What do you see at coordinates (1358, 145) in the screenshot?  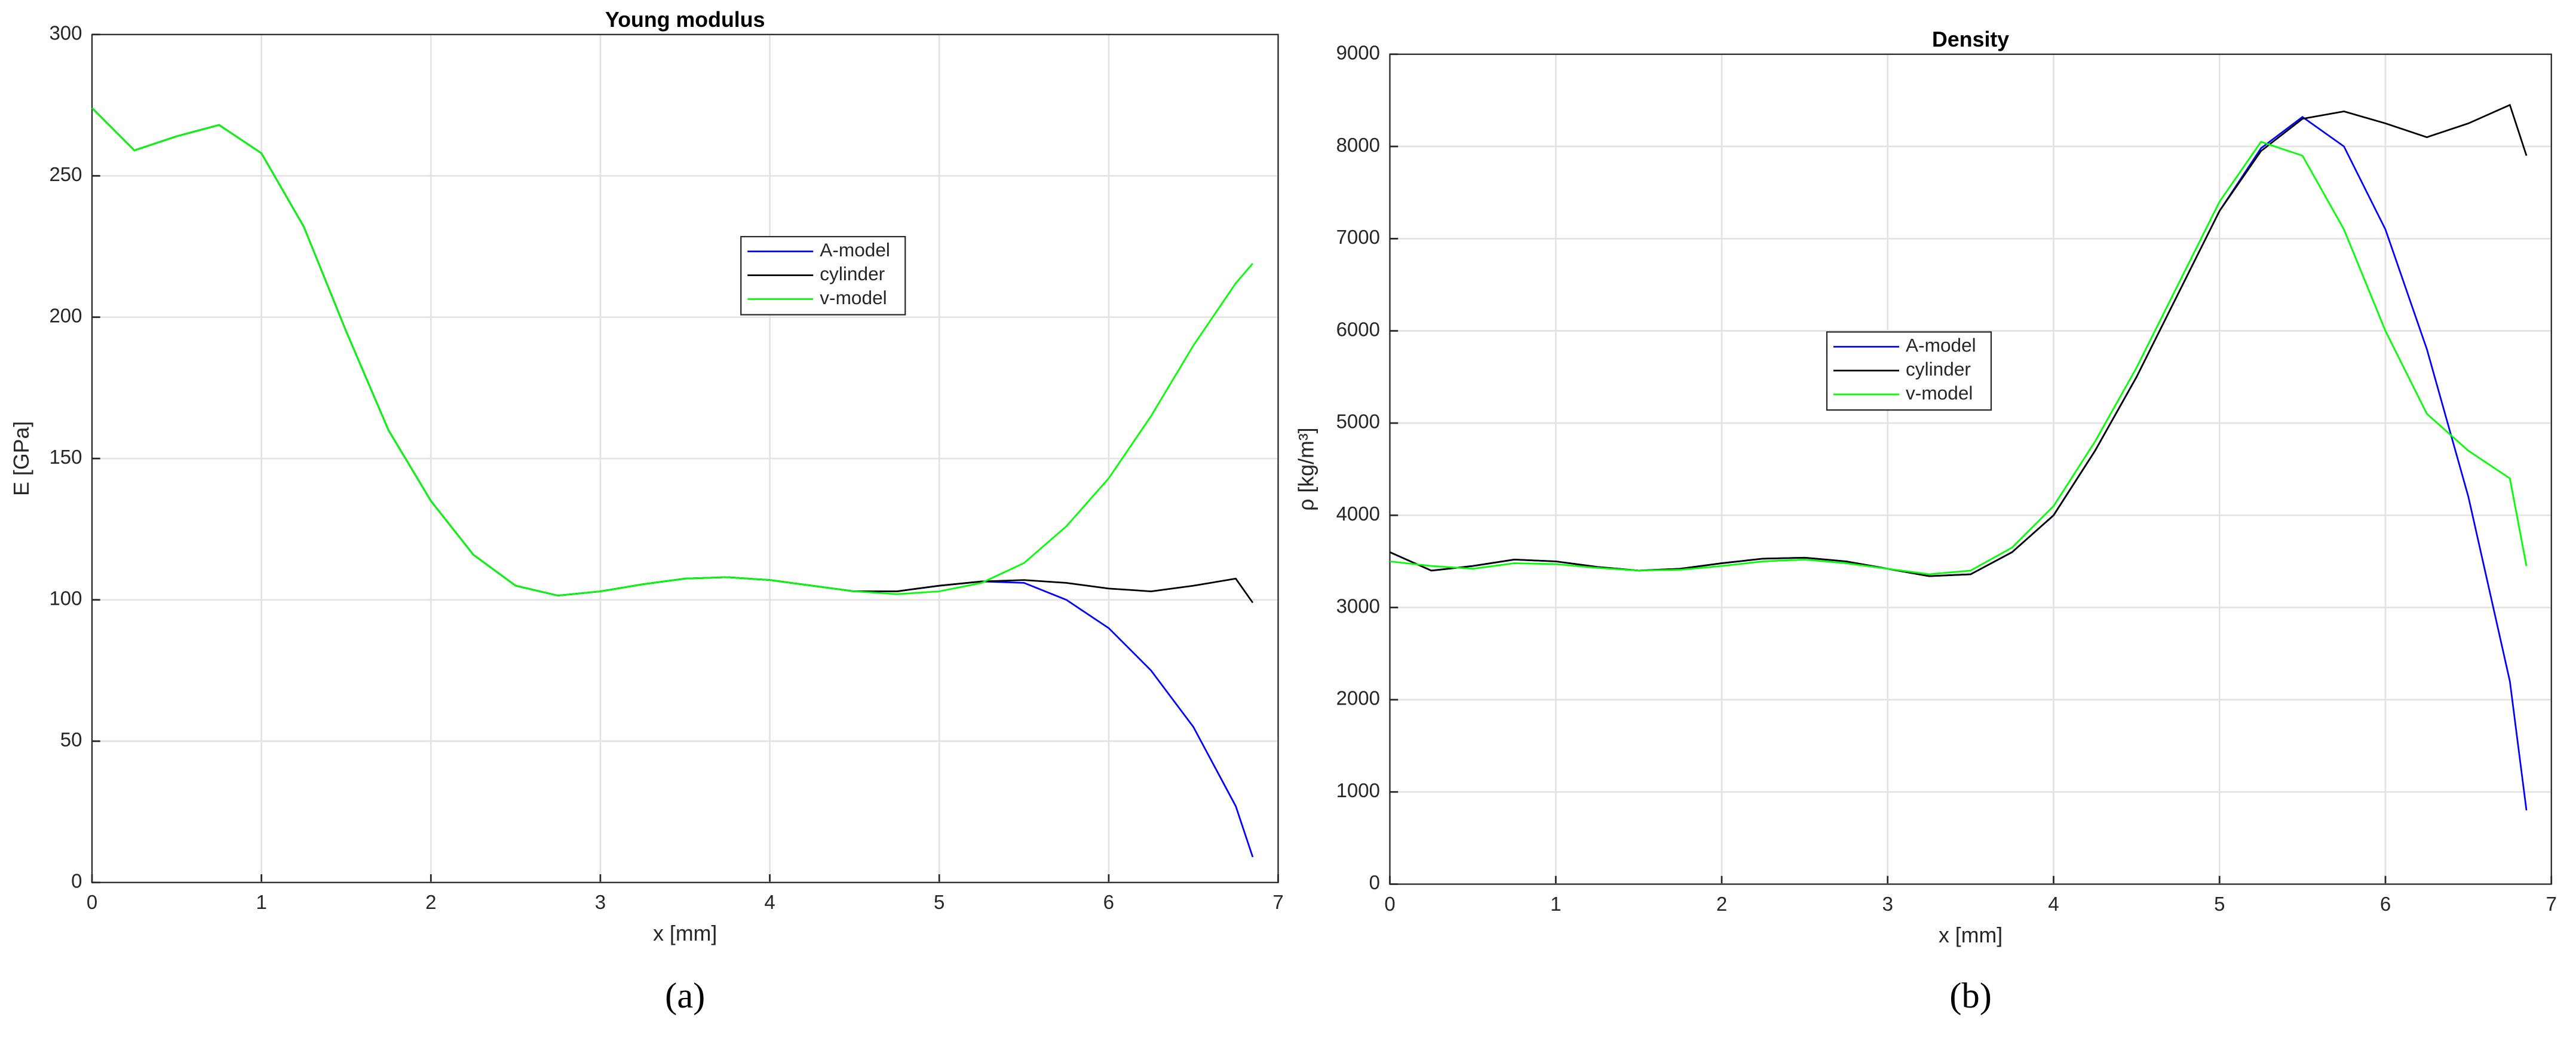 I see `y-tick-label: 8000` at bounding box center [1358, 145].